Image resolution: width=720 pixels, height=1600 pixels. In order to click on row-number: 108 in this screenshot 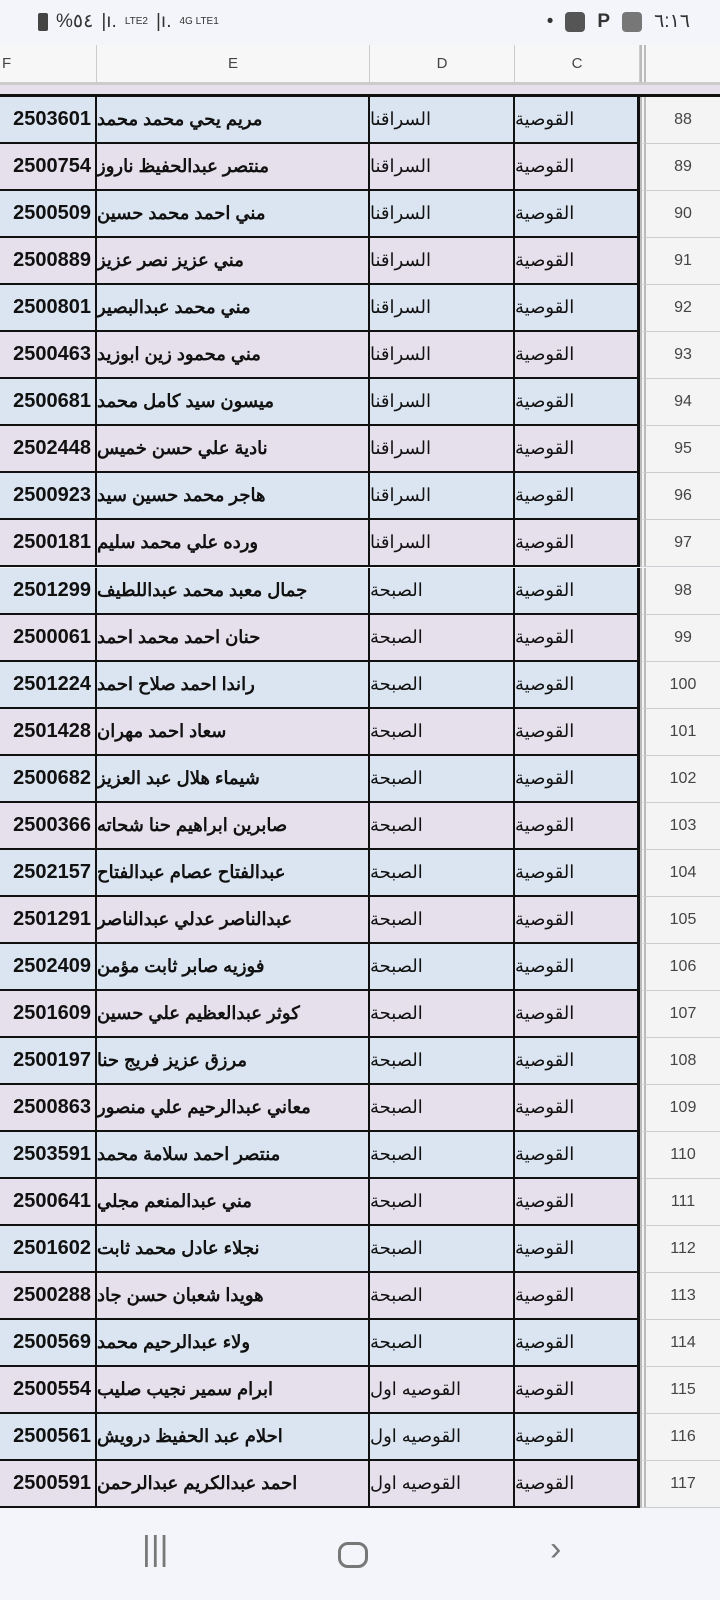, I will do `click(680, 1061)`.